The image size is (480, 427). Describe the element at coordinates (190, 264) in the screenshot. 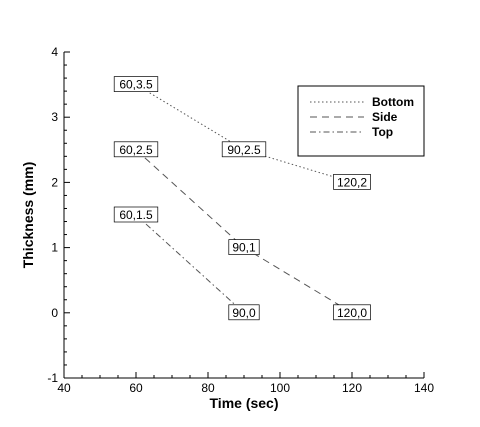

I see `series-line-top` at that location.